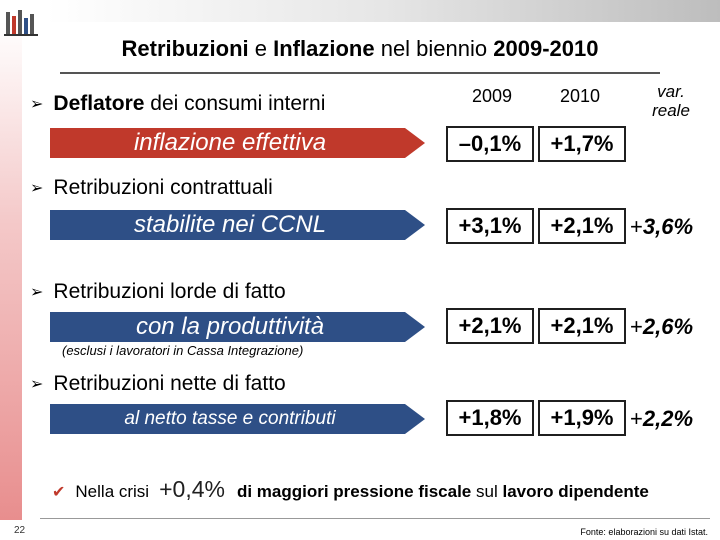  What do you see at coordinates (230, 418) in the screenshot?
I see `banner-text: al netto tasse e contributi` at bounding box center [230, 418].